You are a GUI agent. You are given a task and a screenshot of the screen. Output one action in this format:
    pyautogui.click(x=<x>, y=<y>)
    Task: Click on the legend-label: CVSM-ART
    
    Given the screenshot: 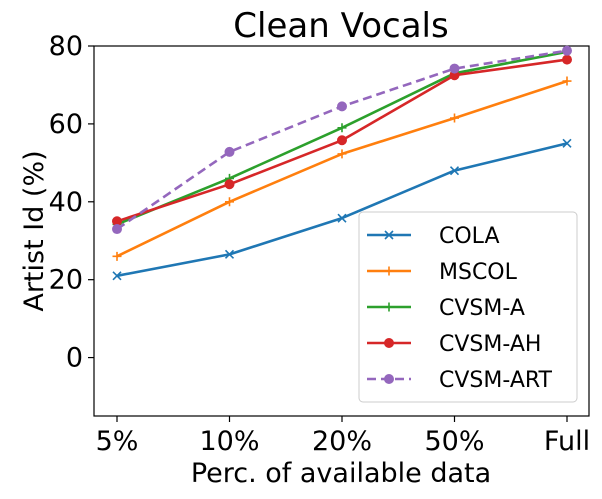 What is the action you would take?
    pyautogui.click(x=496, y=380)
    